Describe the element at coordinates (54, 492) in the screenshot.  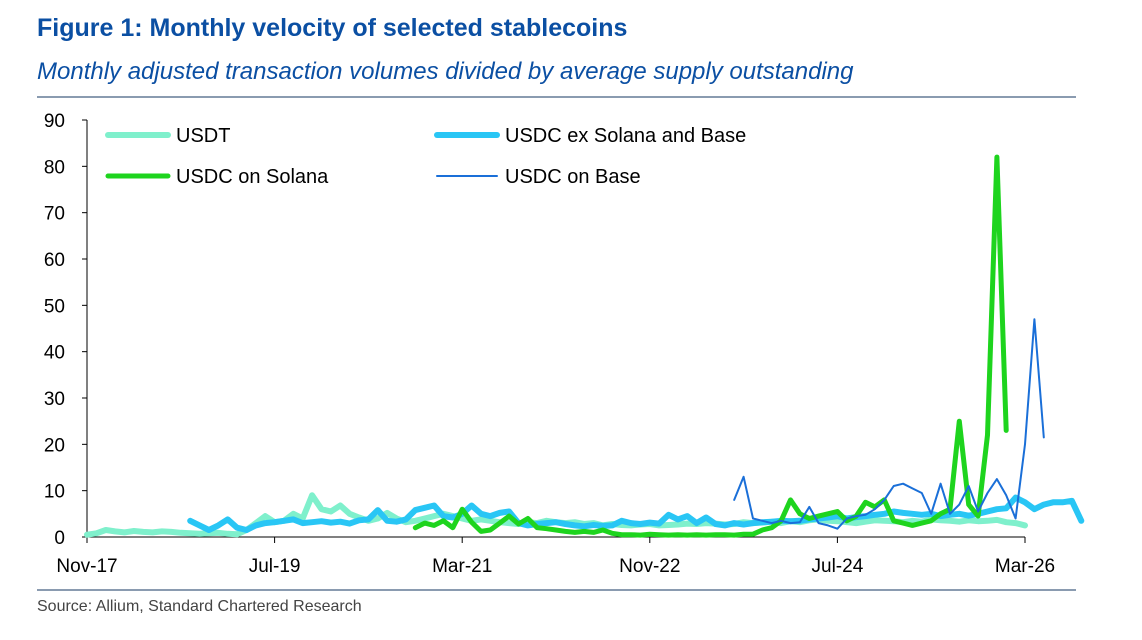
I see `y-tick-label: 10` at that location.